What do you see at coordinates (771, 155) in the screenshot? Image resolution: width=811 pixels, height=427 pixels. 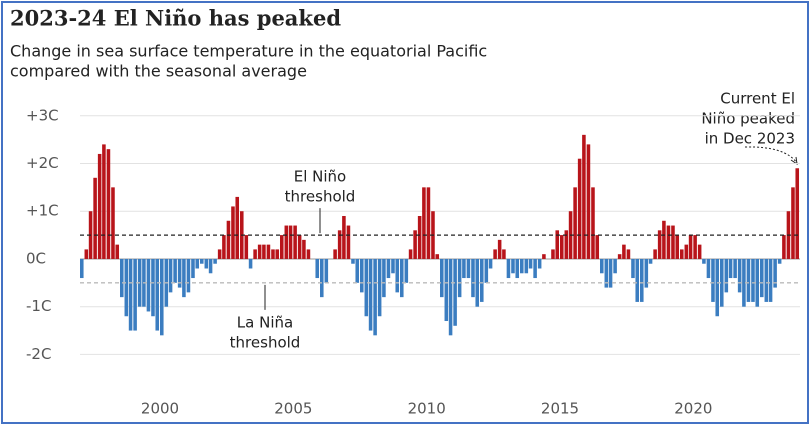 I see `annotation-arrow` at bounding box center [771, 155].